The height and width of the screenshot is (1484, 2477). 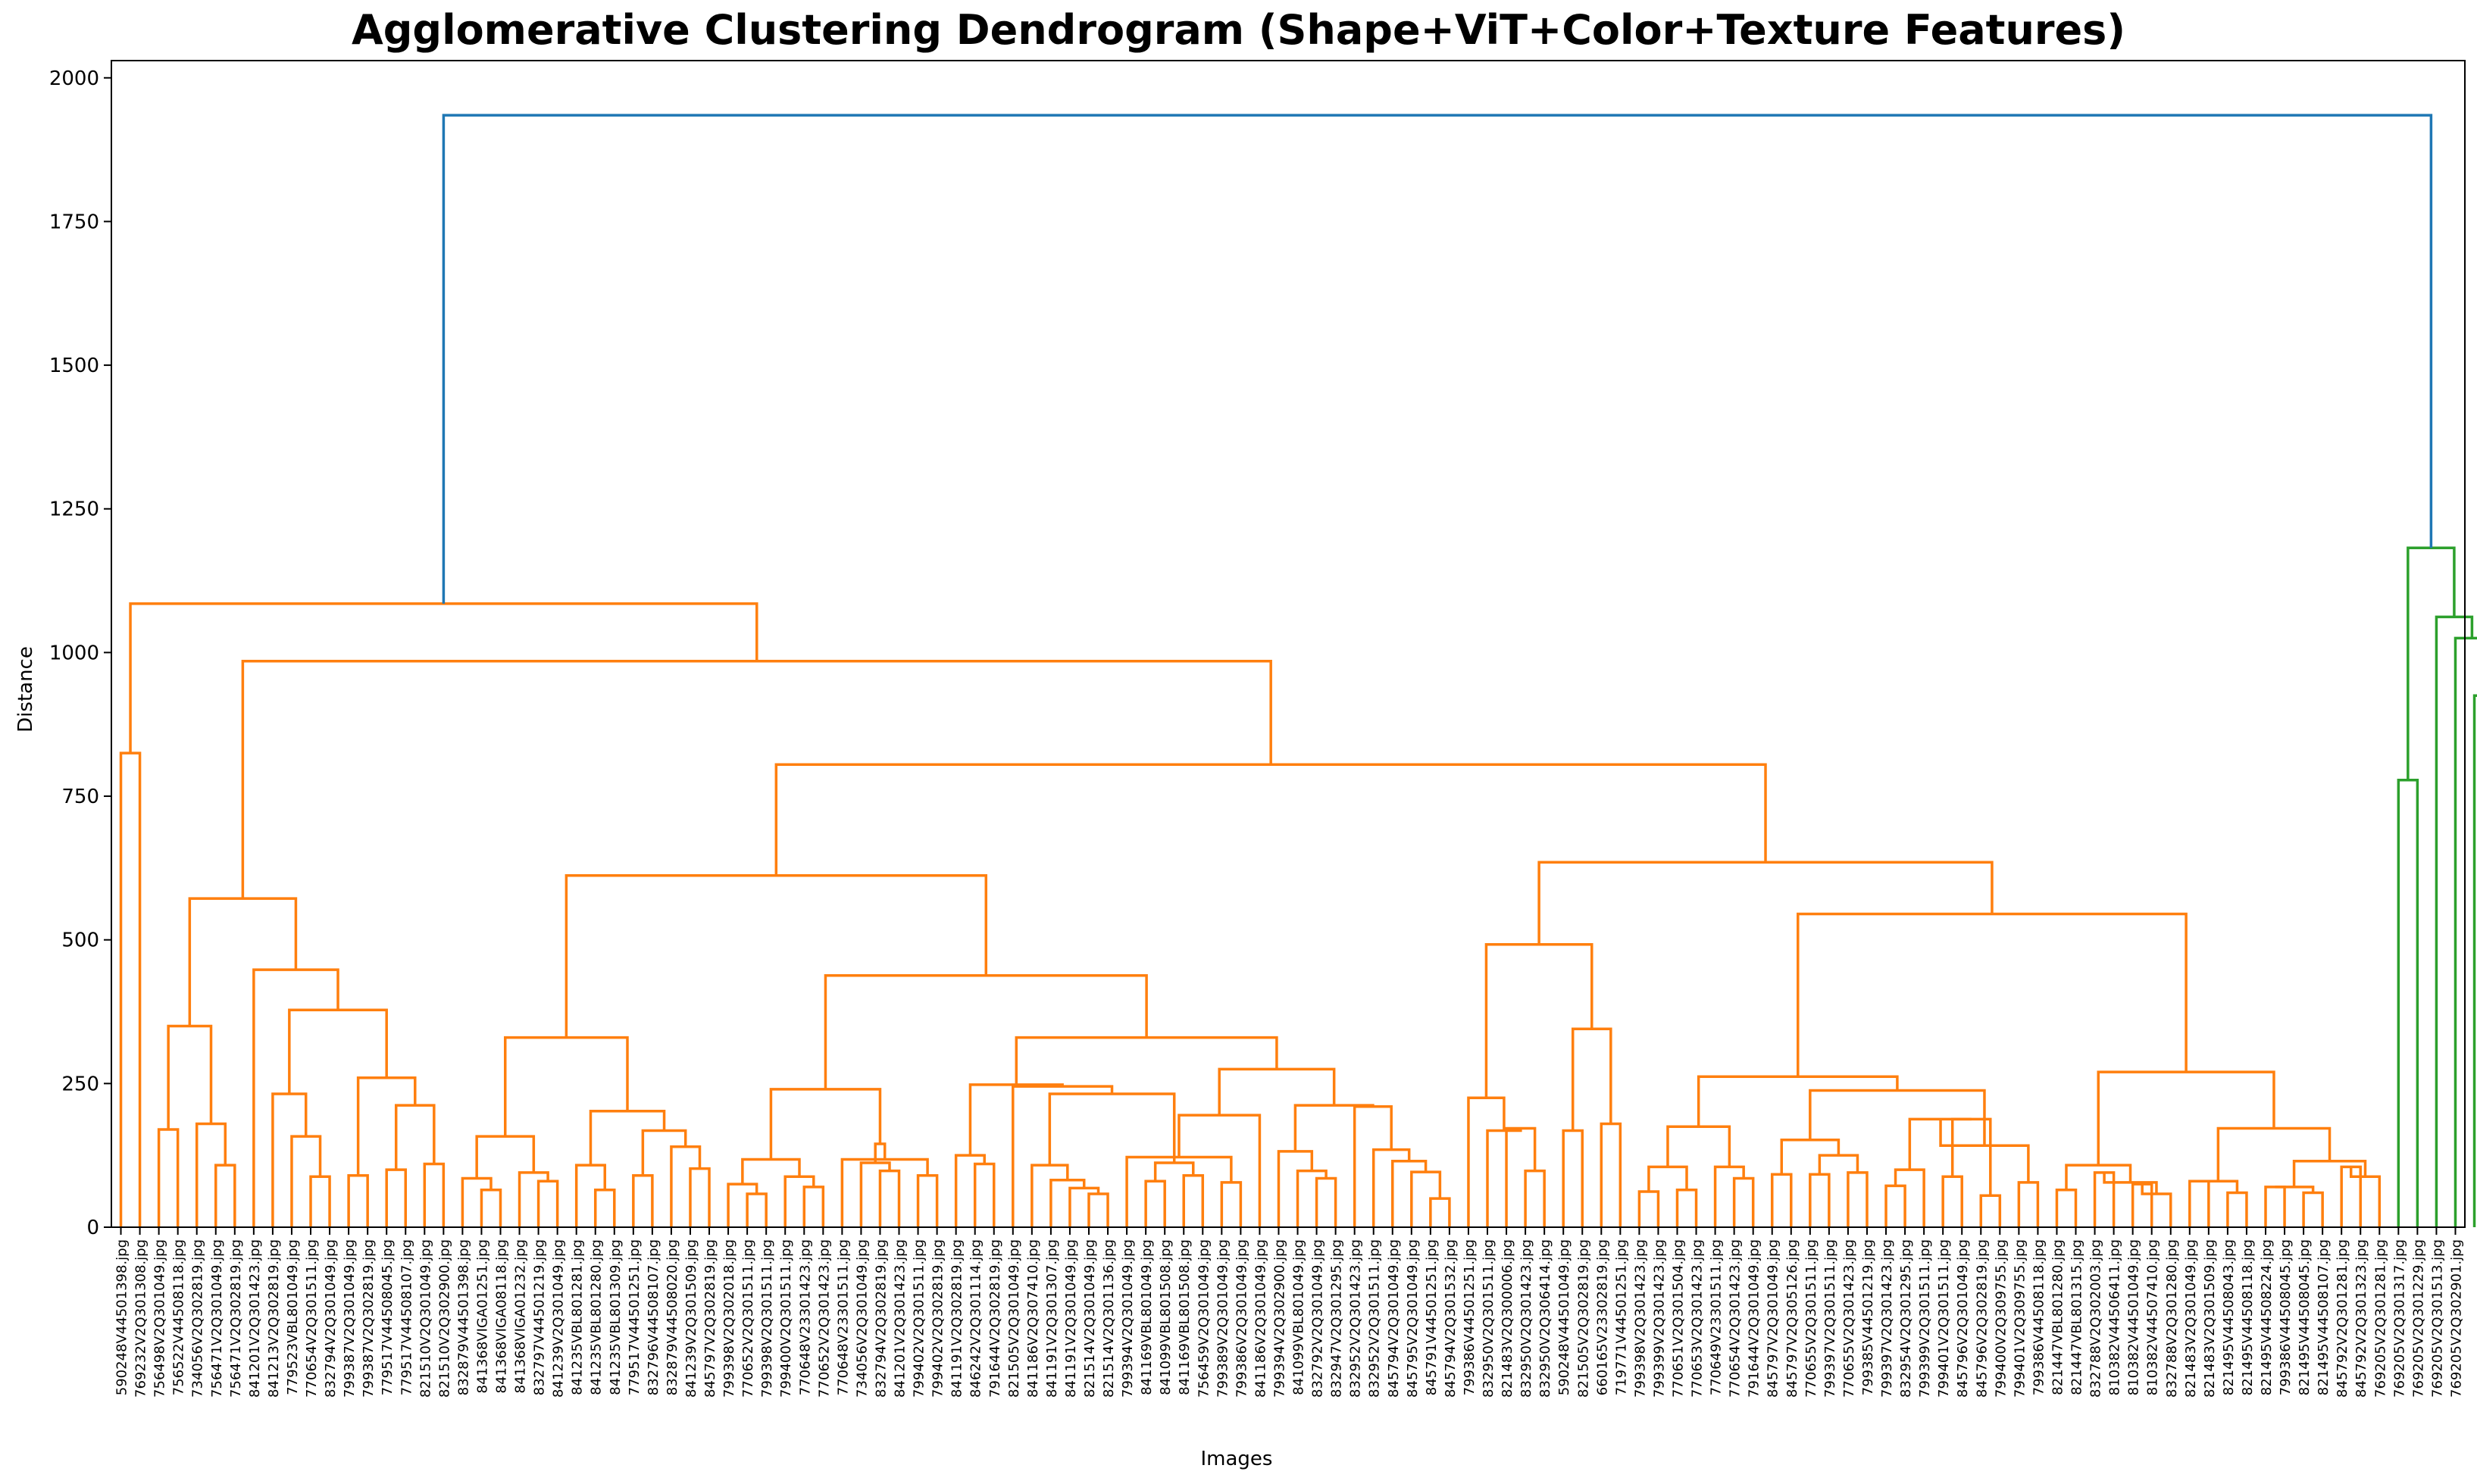 What do you see at coordinates (843, 1317) in the screenshot?
I see `leaf-label: 770648V23301511.jpg` at bounding box center [843, 1317].